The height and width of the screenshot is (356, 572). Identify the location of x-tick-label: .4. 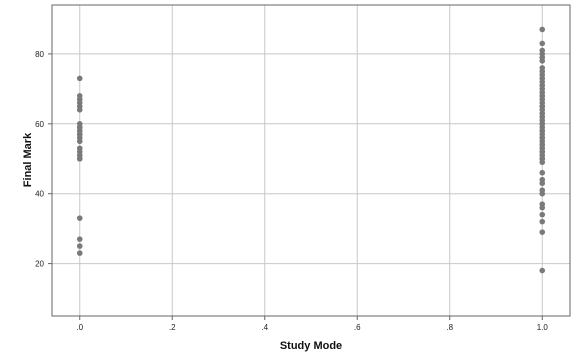
(264, 327).